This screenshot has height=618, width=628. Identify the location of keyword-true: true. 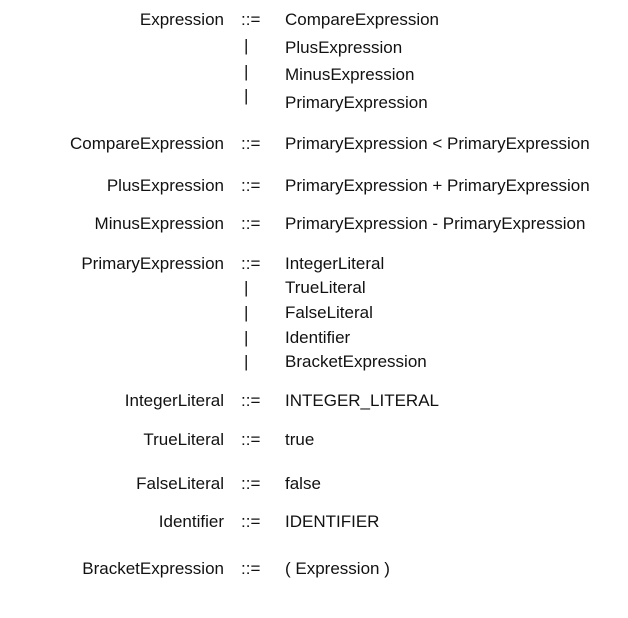
(300, 439).